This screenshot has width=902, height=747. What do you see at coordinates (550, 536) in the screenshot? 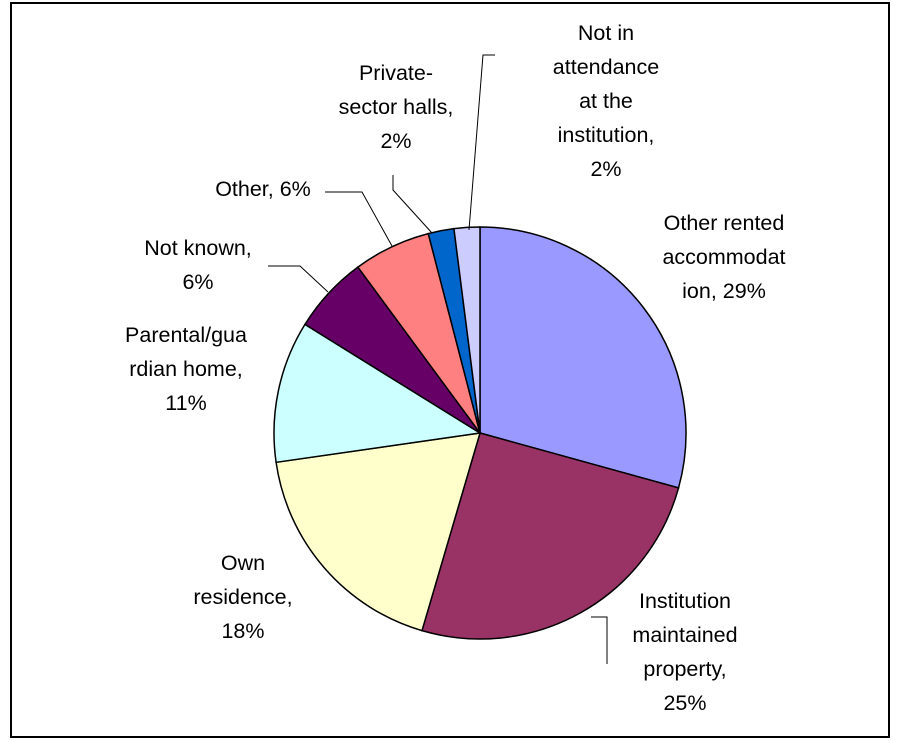
I see `pie-slice-institution-maintained-property` at bounding box center [550, 536].